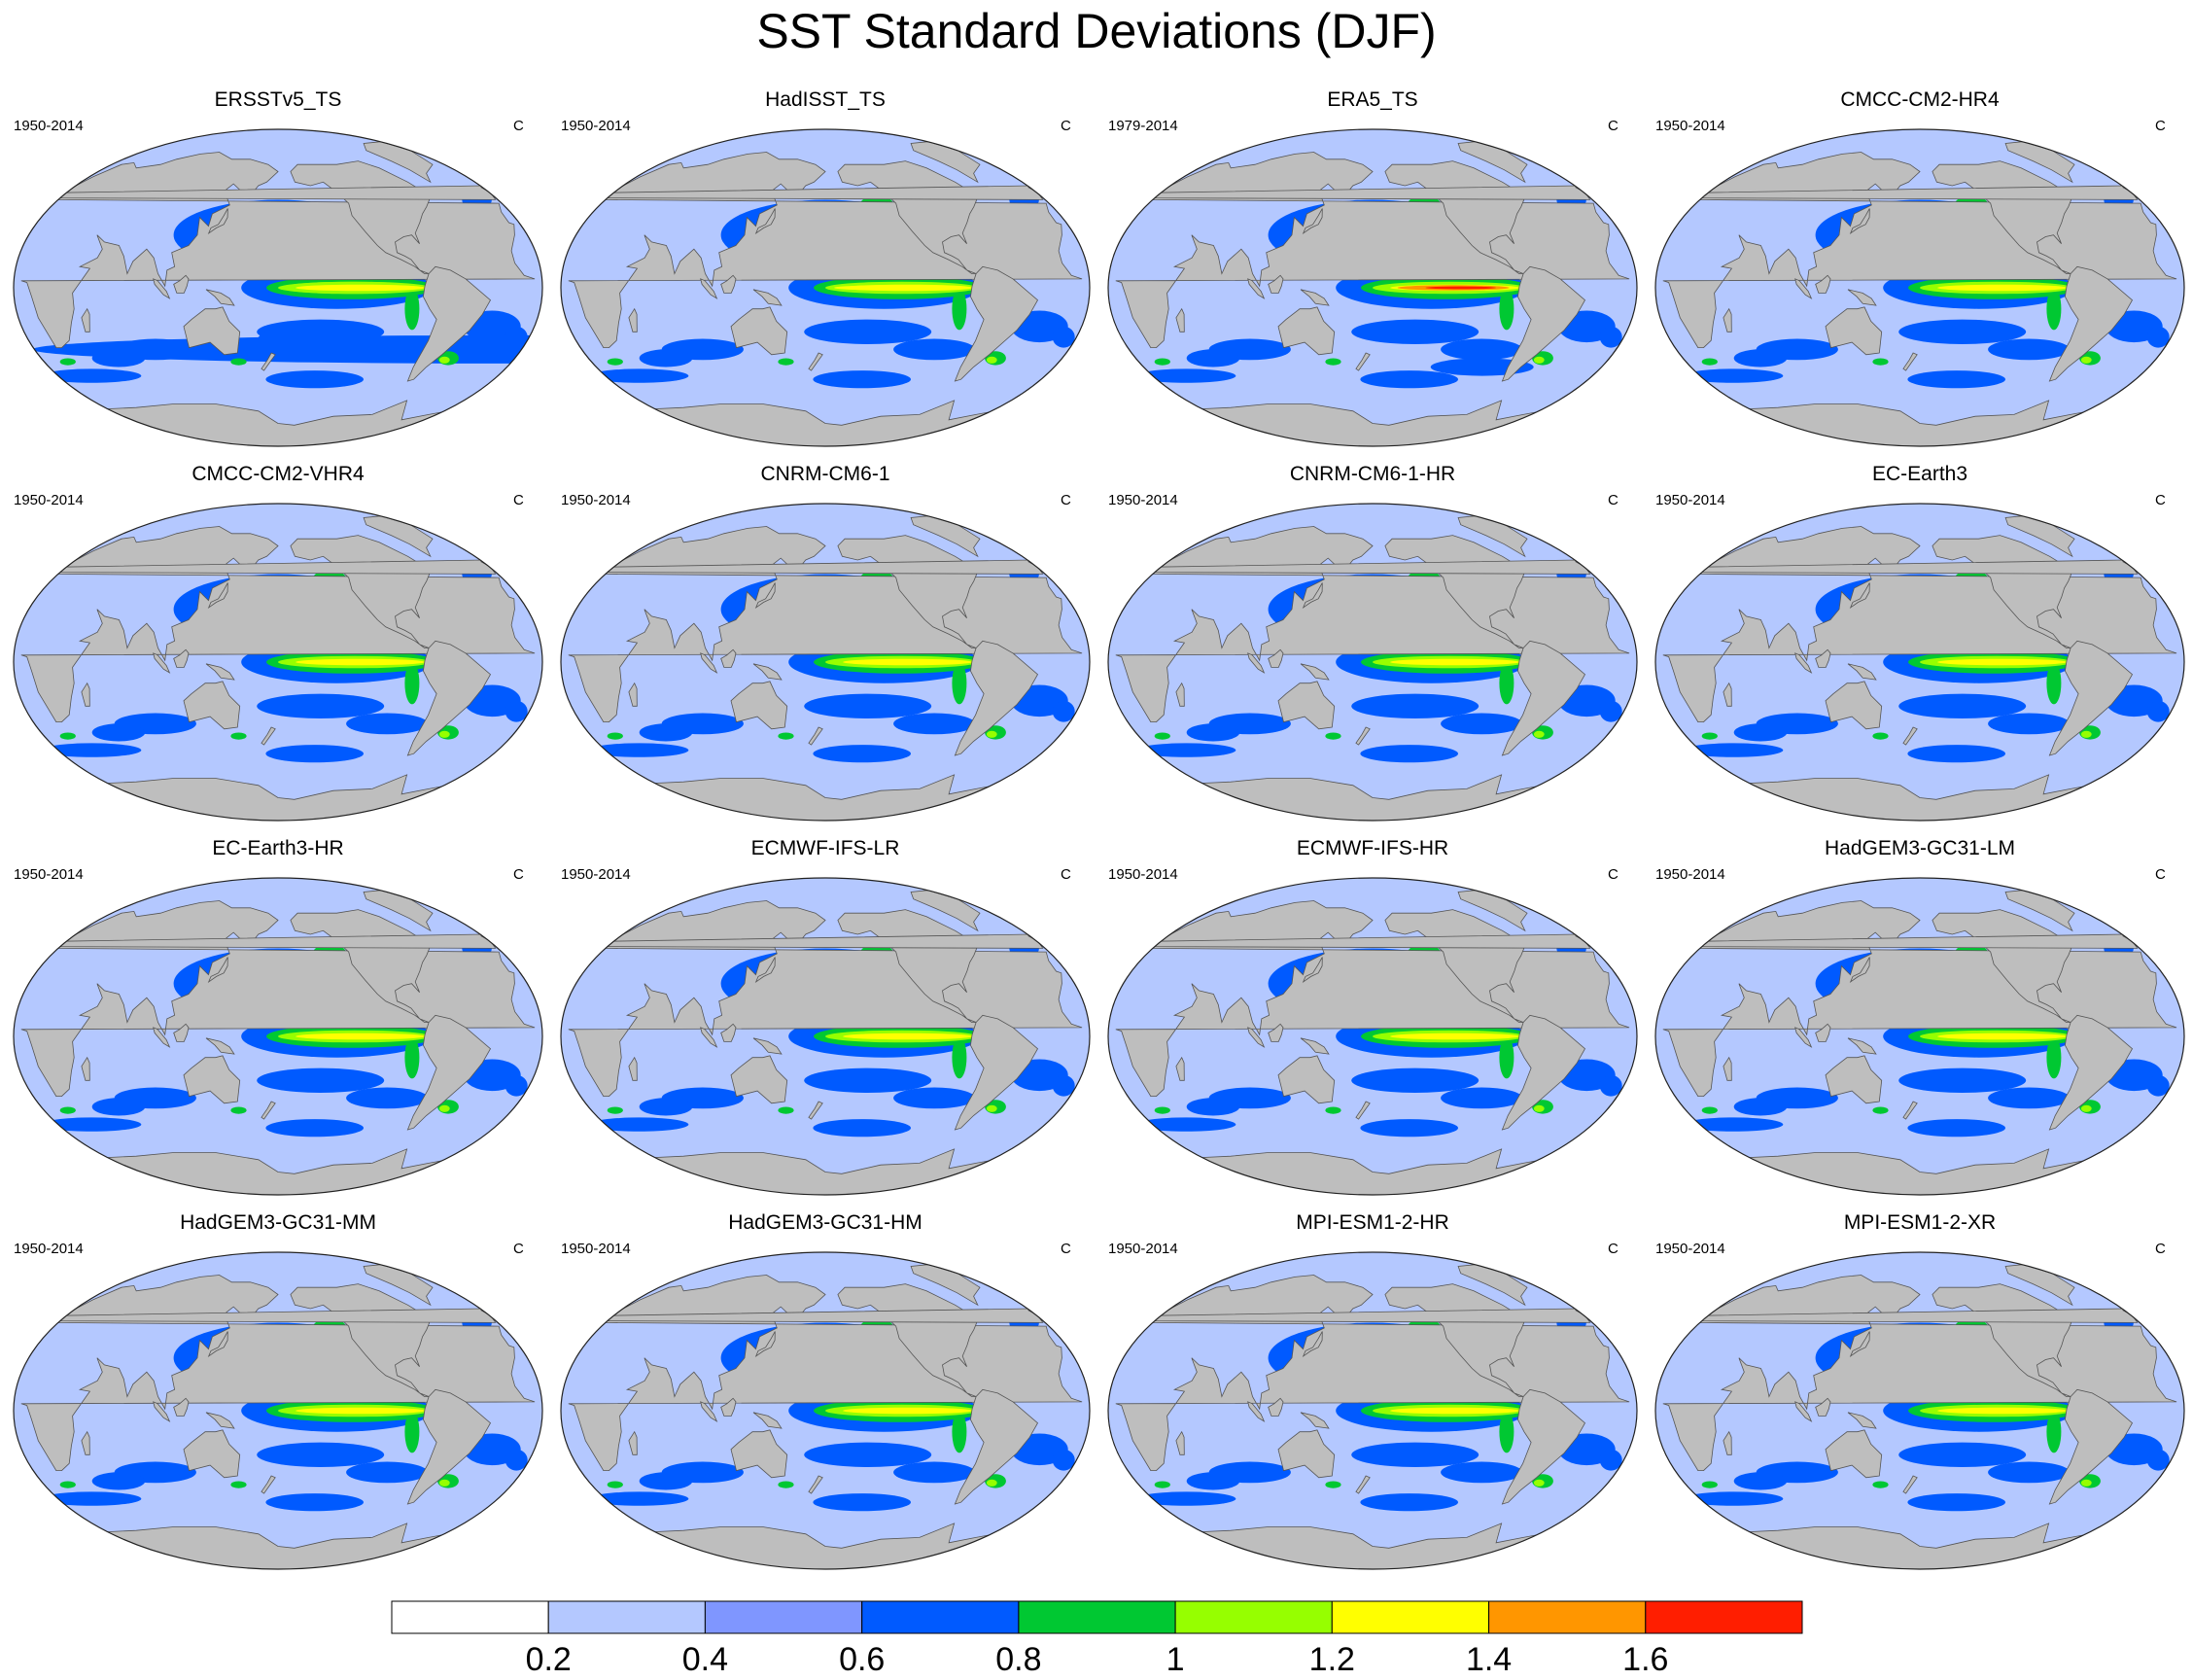  What do you see at coordinates (1143, 126) in the screenshot?
I see `panel-years: 1979-2014` at bounding box center [1143, 126].